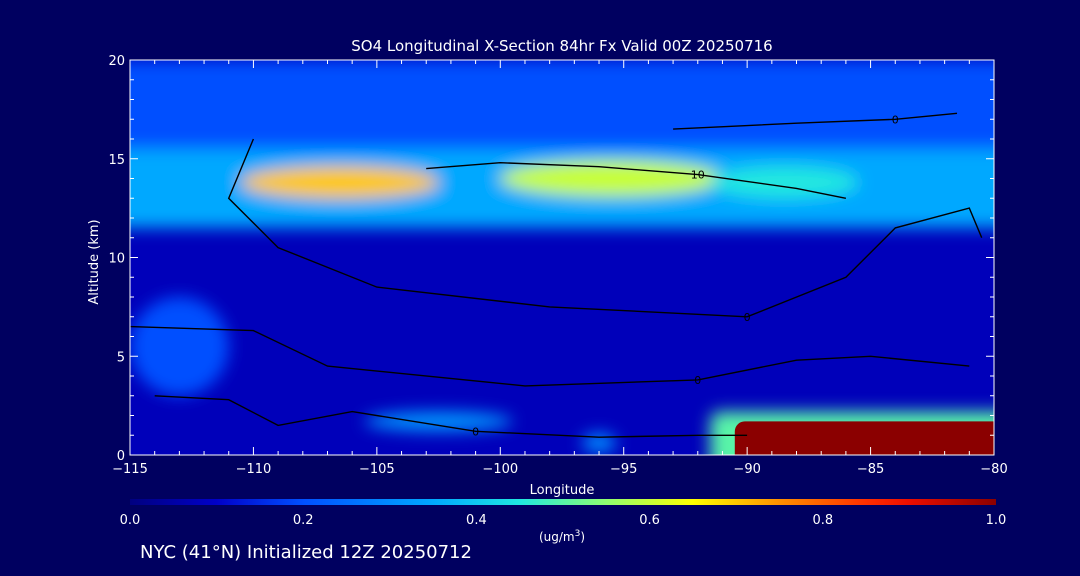  I want to click on colorbar, so click(563, 502).